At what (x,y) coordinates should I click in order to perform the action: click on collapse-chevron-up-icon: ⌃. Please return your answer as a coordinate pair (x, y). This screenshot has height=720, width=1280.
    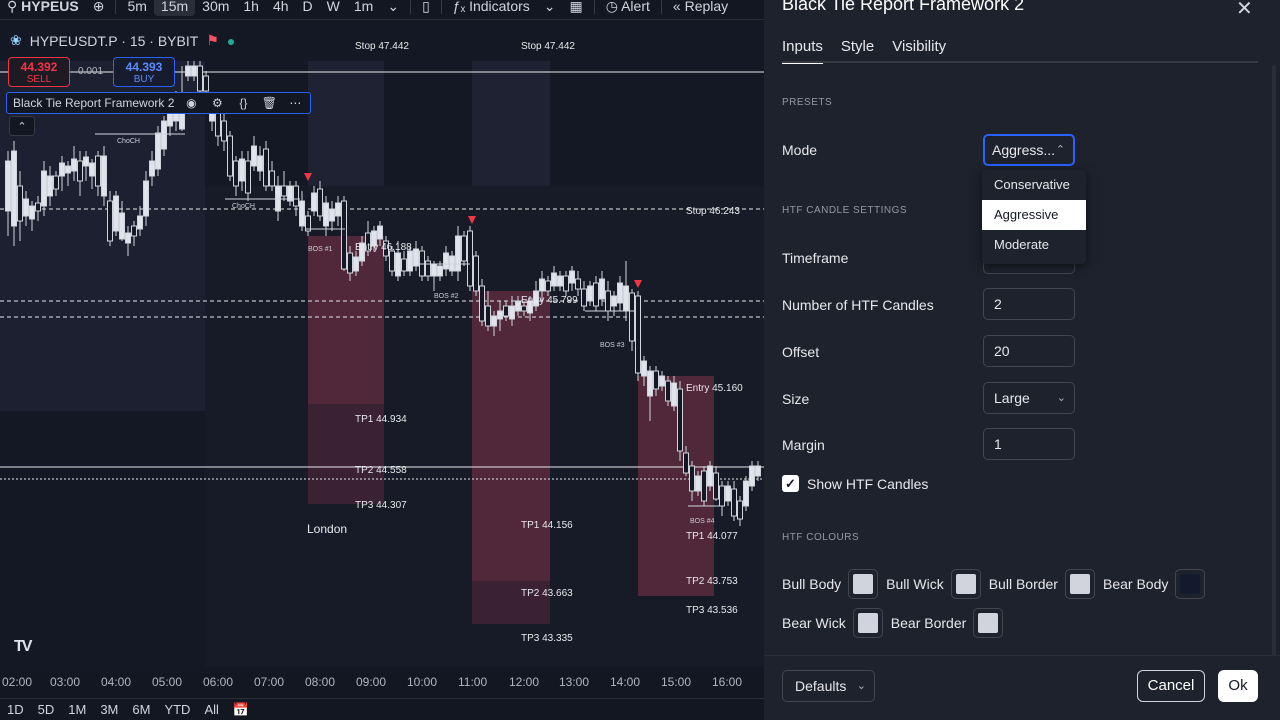
    Looking at the image, I should click on (22, 126).